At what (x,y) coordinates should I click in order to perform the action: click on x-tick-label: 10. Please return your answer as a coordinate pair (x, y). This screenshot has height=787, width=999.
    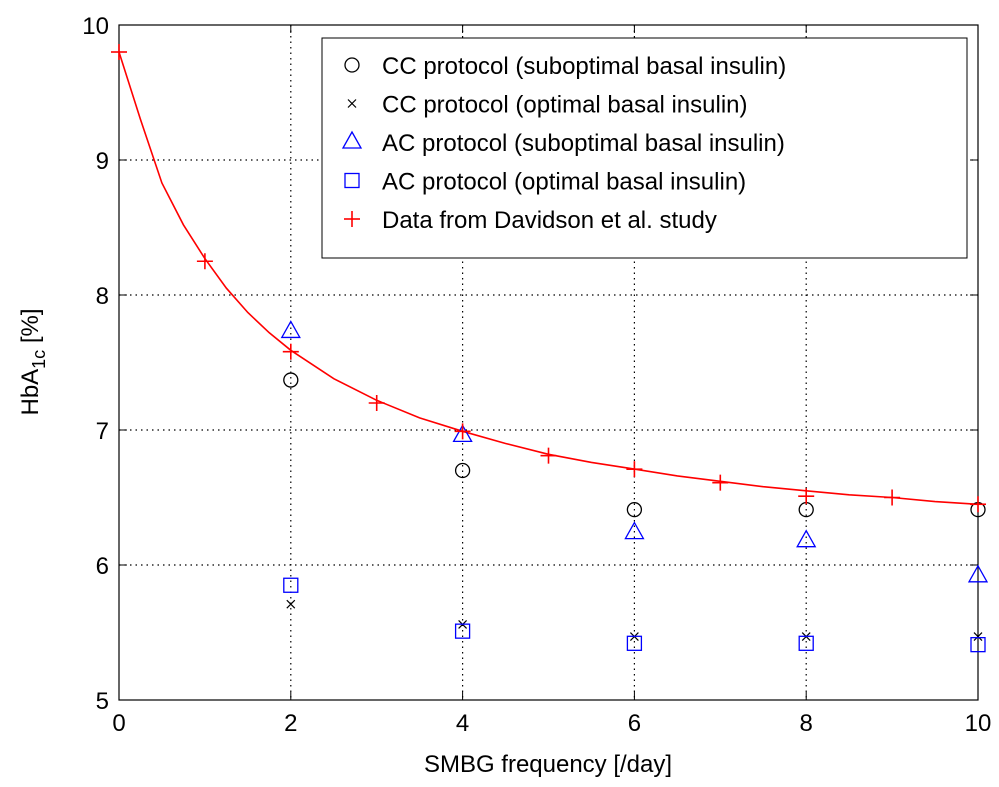
    Looking at the image, I should click on (978, 723).